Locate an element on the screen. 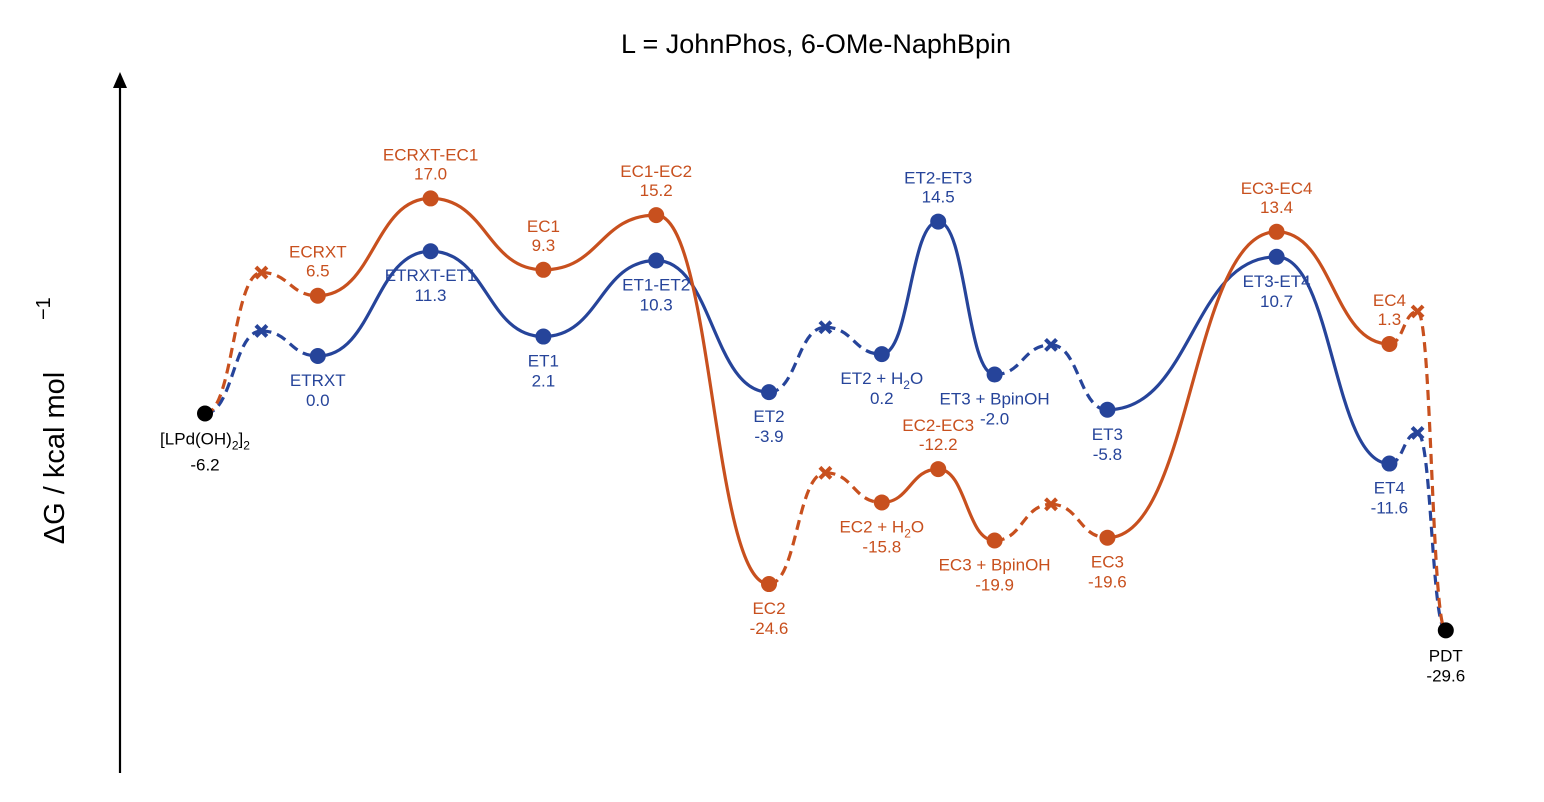 This screenshot has height=802, width=1544. label-value: -15.8 is located at coordinates (881, 546).